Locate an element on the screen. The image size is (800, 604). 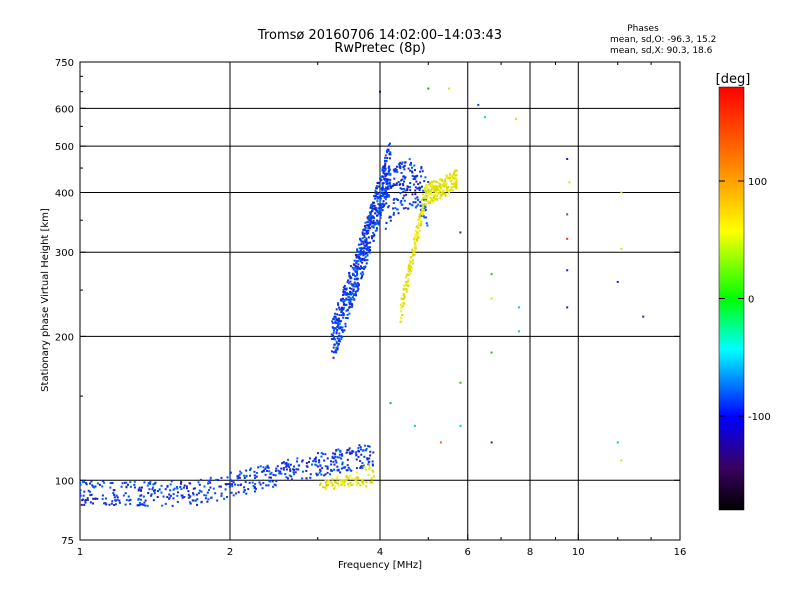
colorbar-ticks: 100 0 -100 is located at coordinates (745, 300).